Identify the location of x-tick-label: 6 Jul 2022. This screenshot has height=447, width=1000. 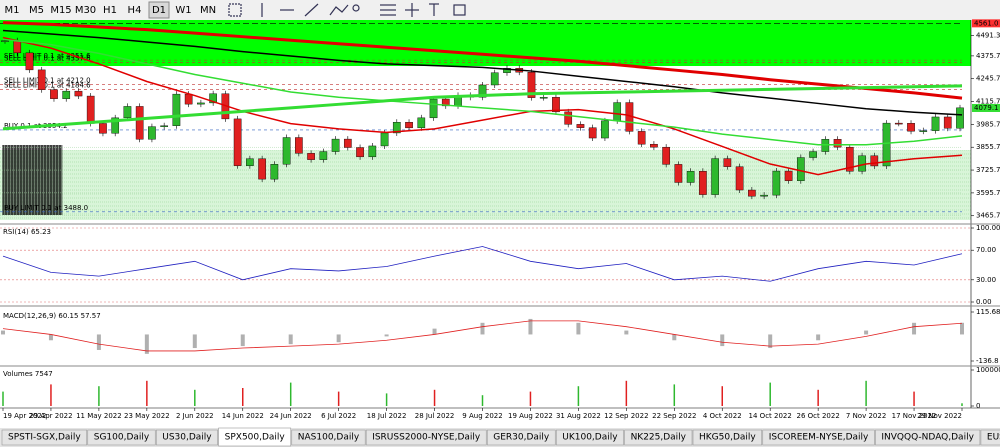
(338, 416).